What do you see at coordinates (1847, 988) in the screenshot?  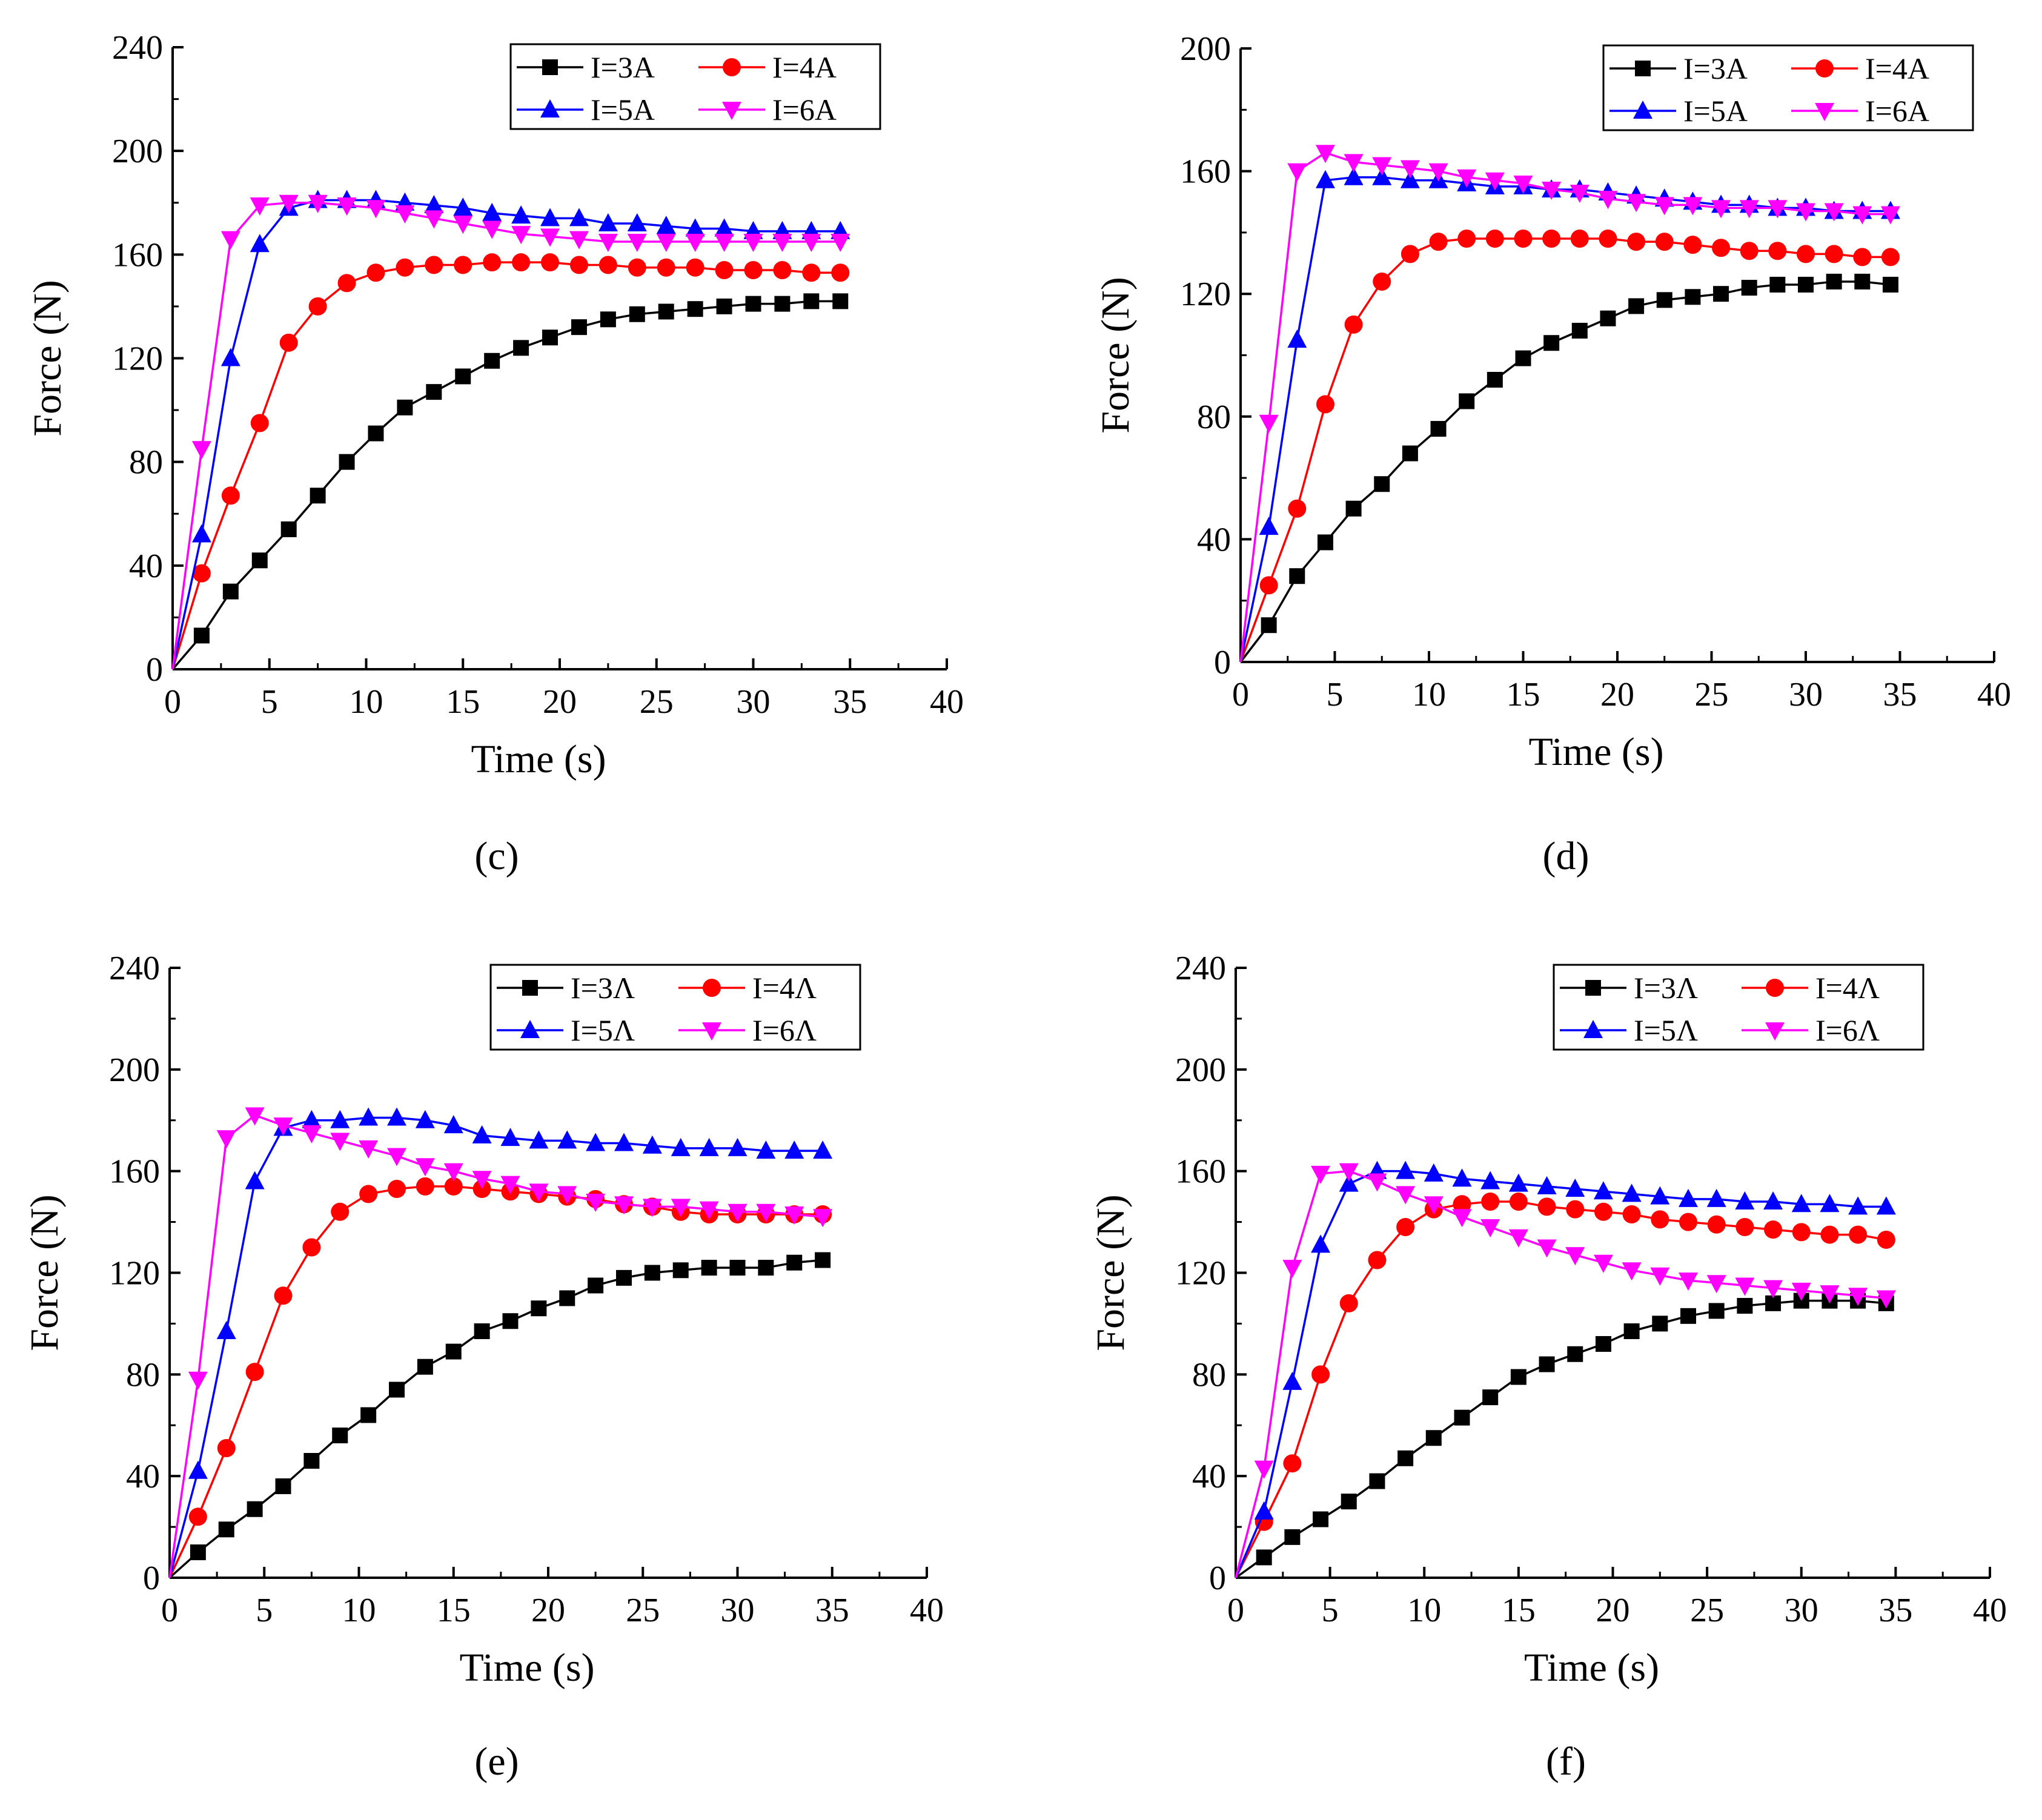 I see `legend-label: I=4Λ` at bounding box center [1847, 988].